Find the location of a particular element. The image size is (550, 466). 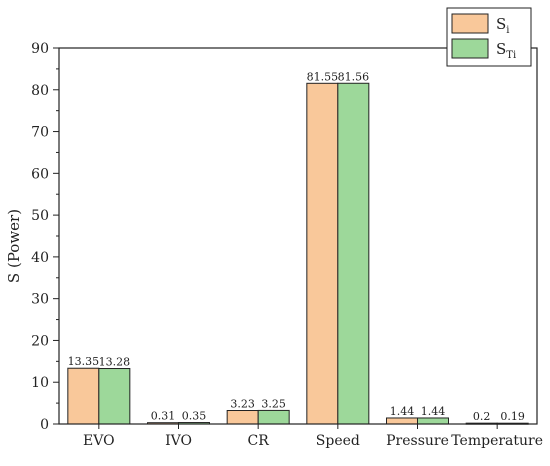

data-label: 81.55 is located at coordinates (323, 76).